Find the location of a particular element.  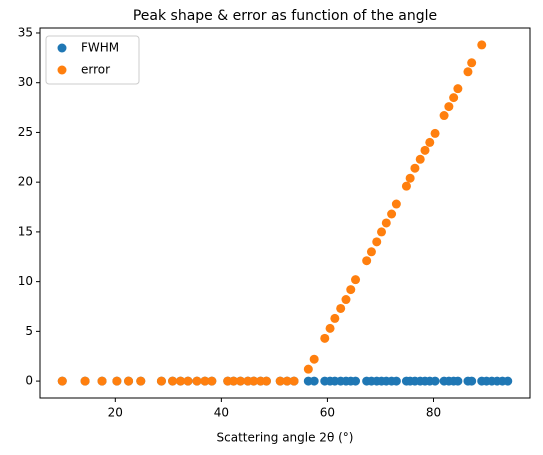

y-tick-label: 15 is located at coordinates (25, 231).